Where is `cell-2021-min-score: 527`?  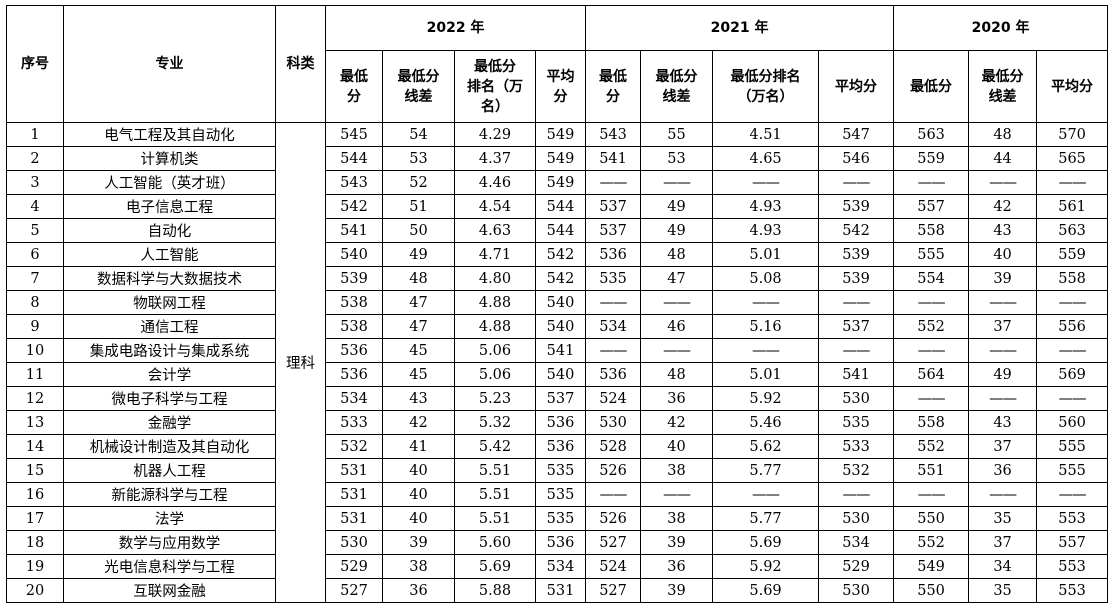 cell-2021-min-score: 527 is located at coordinates (613, 542).